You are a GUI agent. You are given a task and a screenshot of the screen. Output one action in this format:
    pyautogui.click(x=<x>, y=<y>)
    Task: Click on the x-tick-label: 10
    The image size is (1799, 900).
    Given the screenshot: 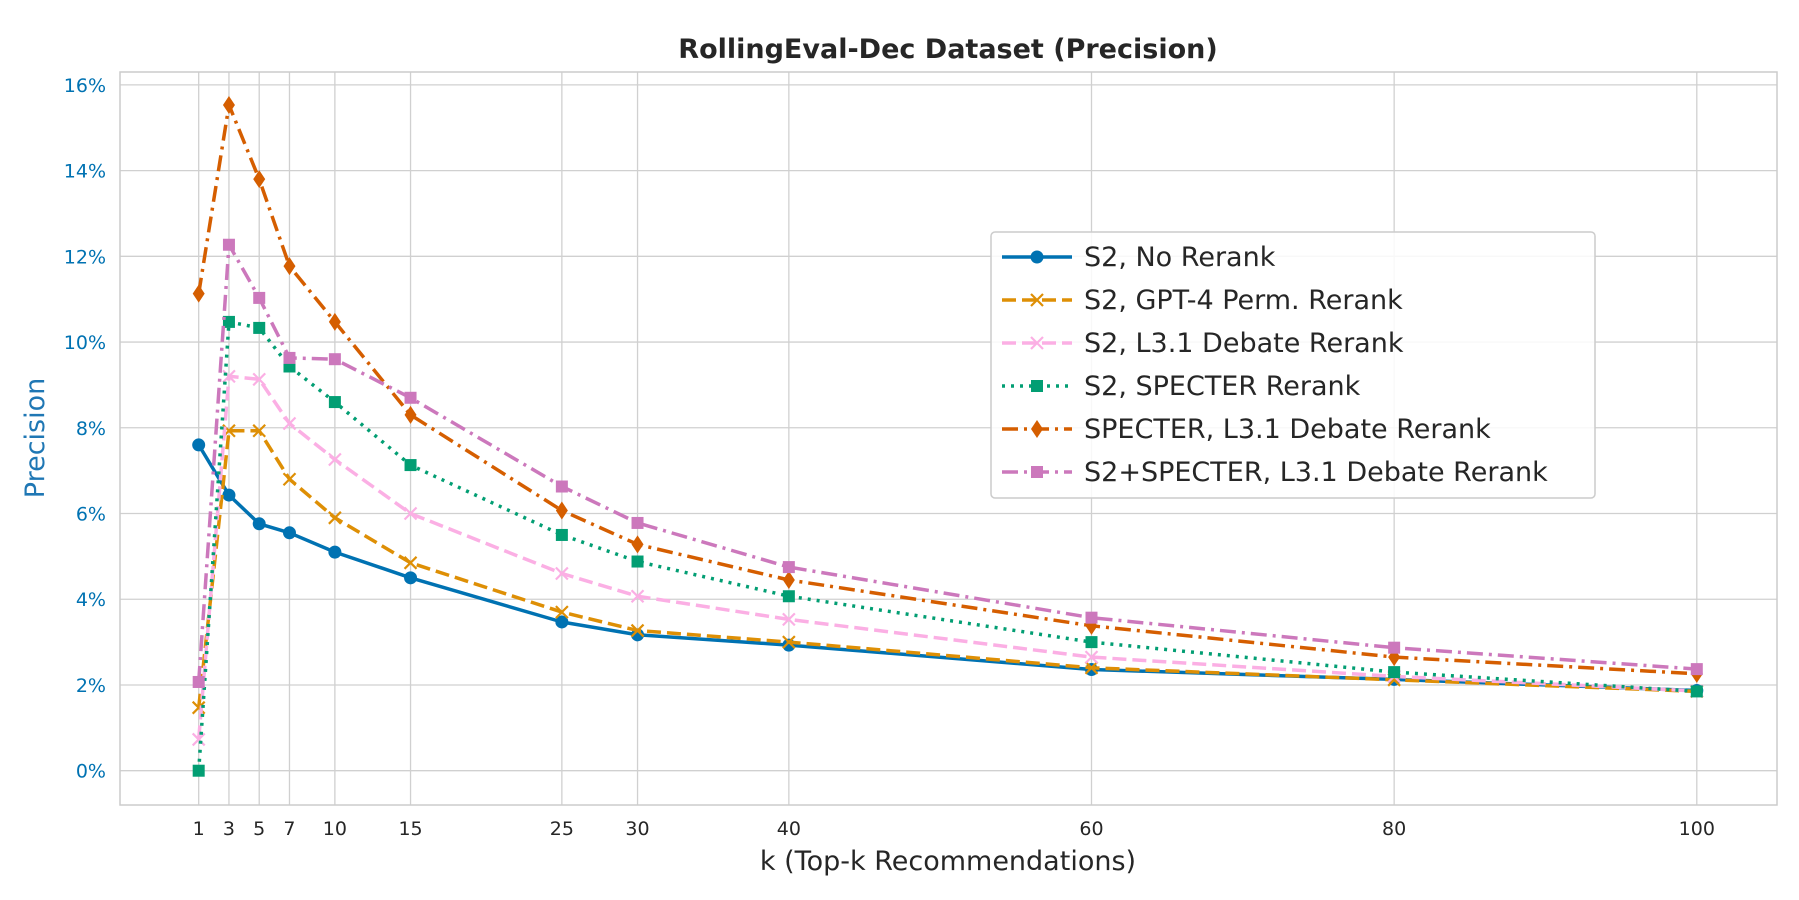 What is the action you would take?
    pyautogui.click(x=335, y=829)
    